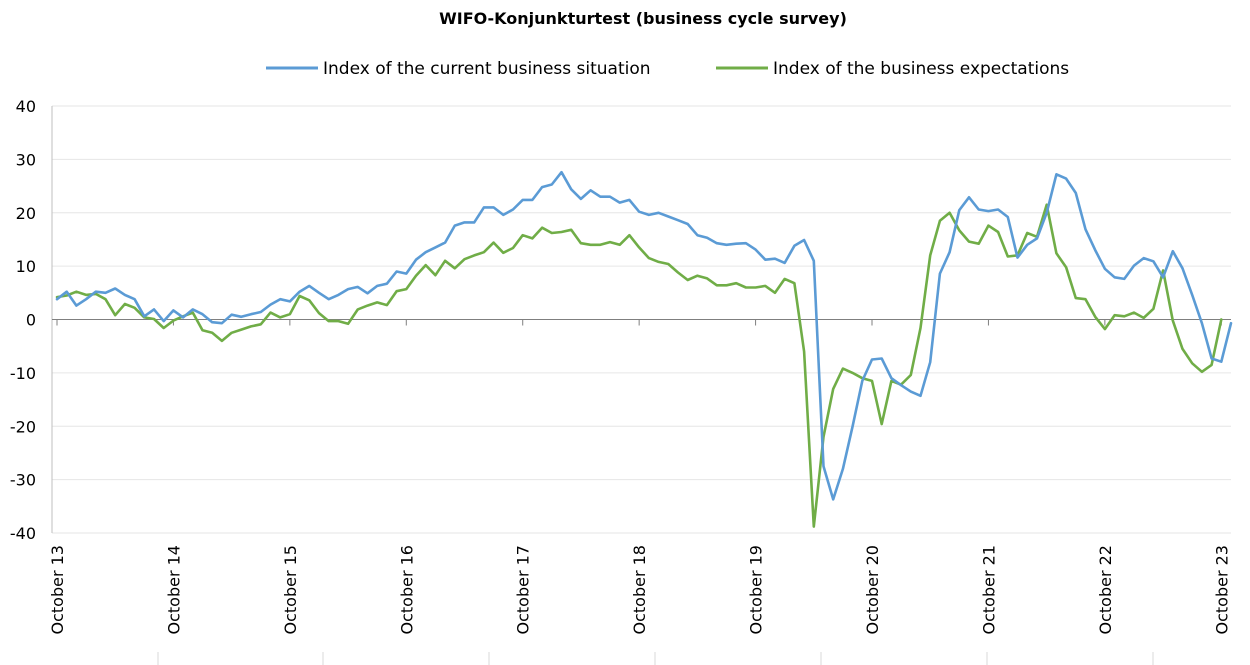 The height and width of the screenshot is (665, 1250). I want to click on y-tick-label: -40, so click(23, 533).